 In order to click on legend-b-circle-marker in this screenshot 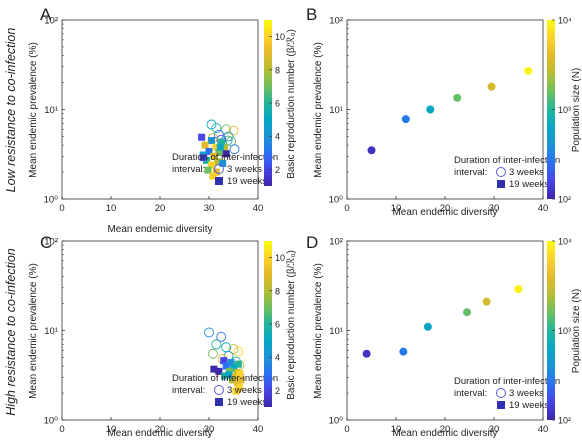, I will do `click(501, 172)`.